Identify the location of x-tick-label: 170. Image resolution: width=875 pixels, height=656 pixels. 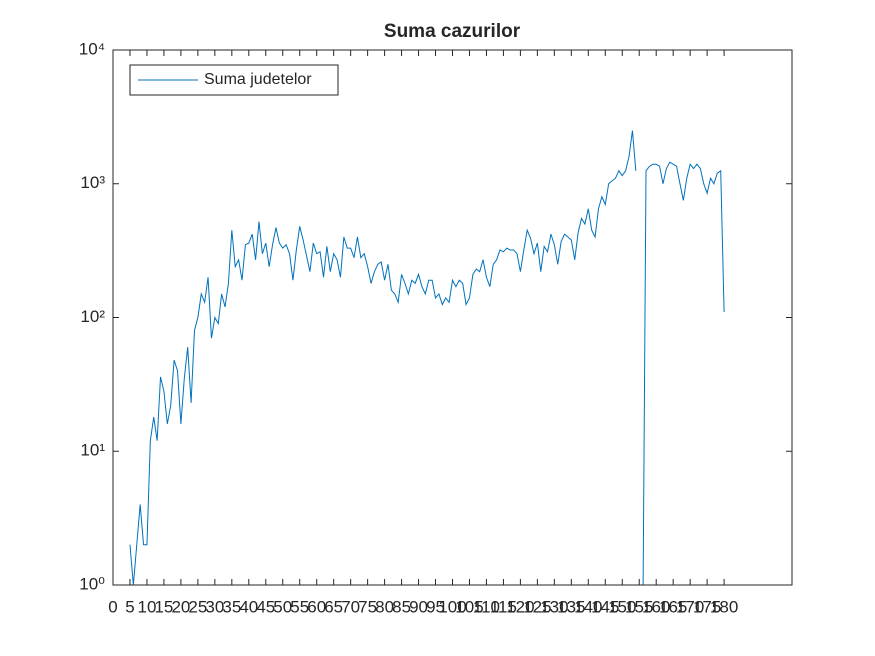
(690, 606).